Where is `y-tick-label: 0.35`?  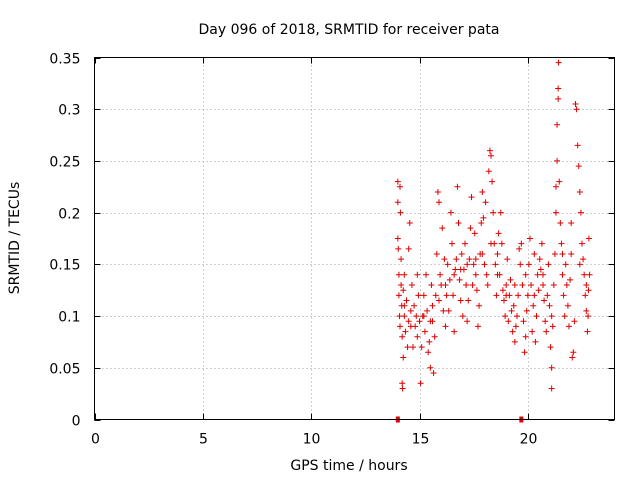 y-tick-label: 0.35 is located at coordinates (64, 60).